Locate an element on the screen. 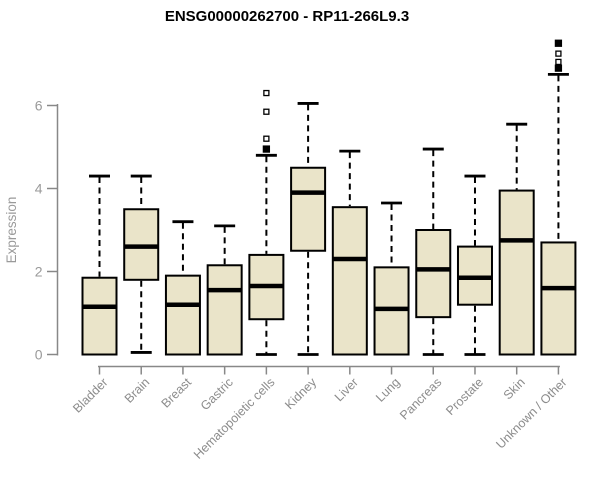  x-tick-label: Breast is located at coordinates (177, 393).